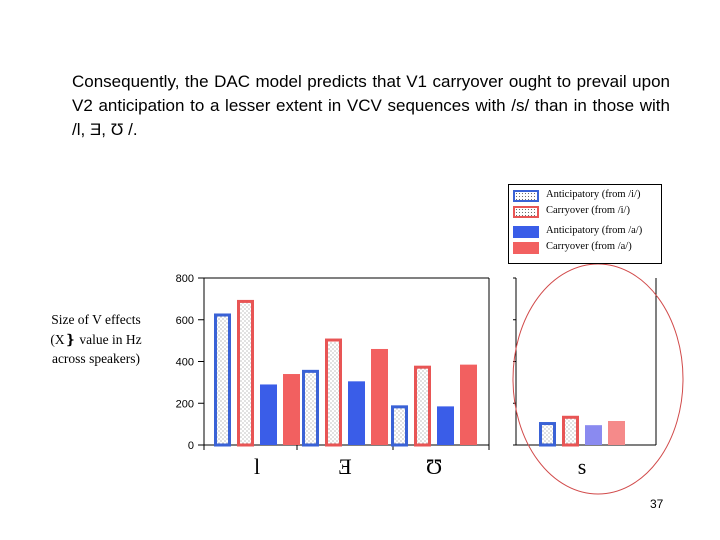 This screenshot has width=720, height=540. I want to click on legend-item-anticipatory-i: Anticipatory (from /i/), so click(587, 197).